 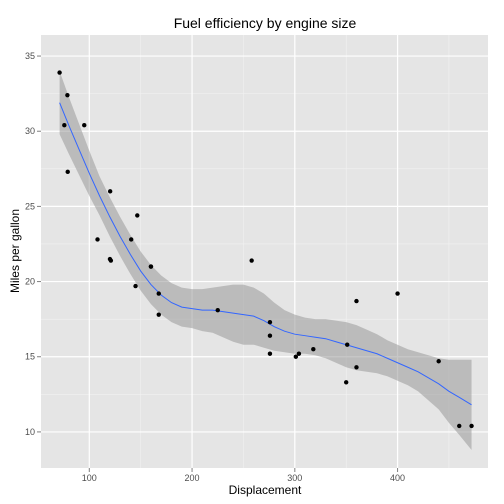 I want to click on y-tick-label: 10, so click(x=30, y=432).